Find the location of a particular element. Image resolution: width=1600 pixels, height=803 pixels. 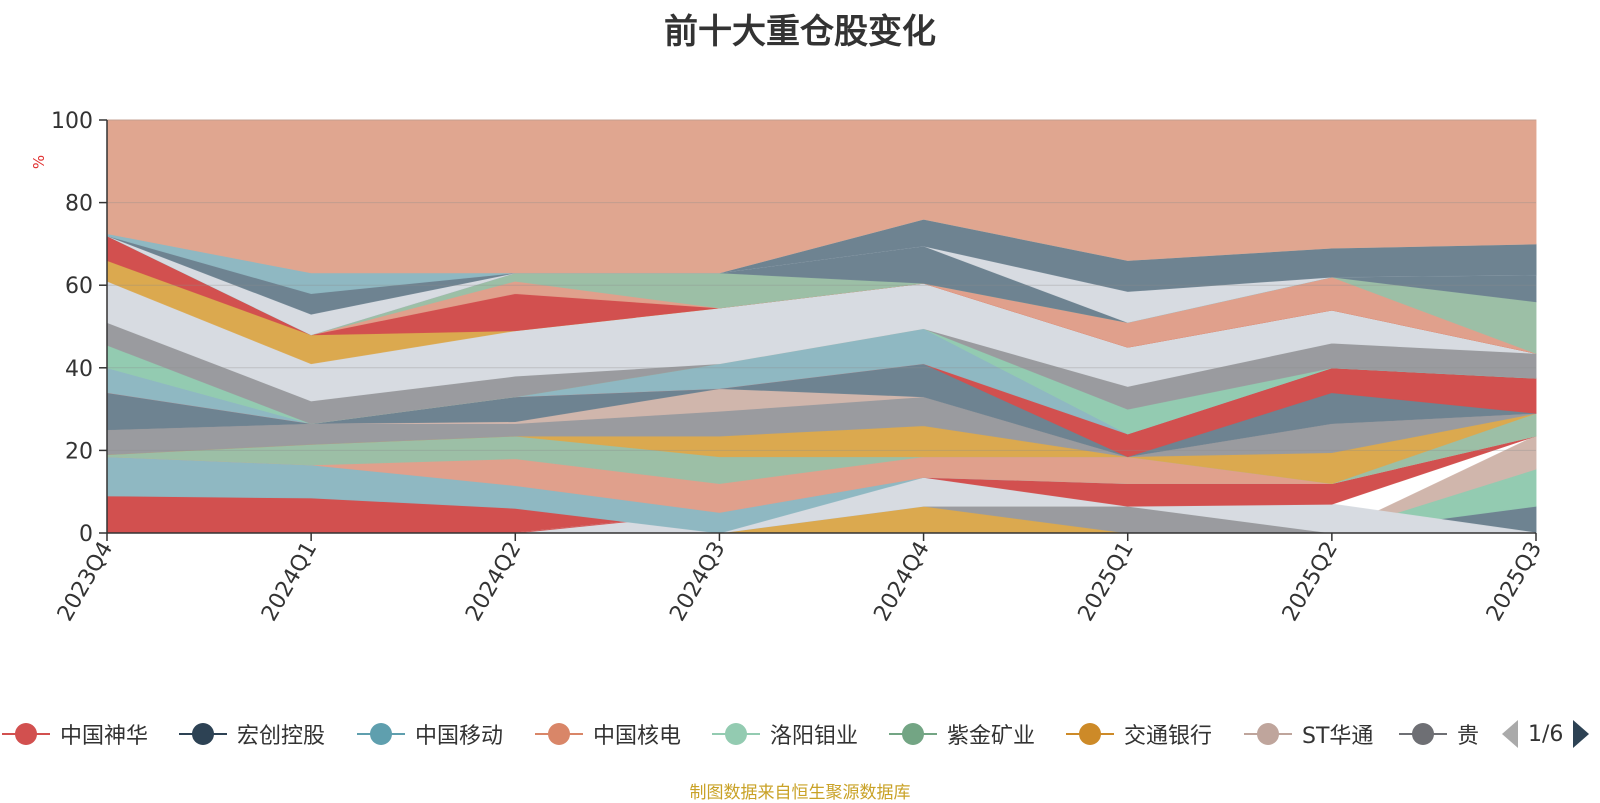

x-tick-label: 2025Q3 is located at coordinates (1514, 582).